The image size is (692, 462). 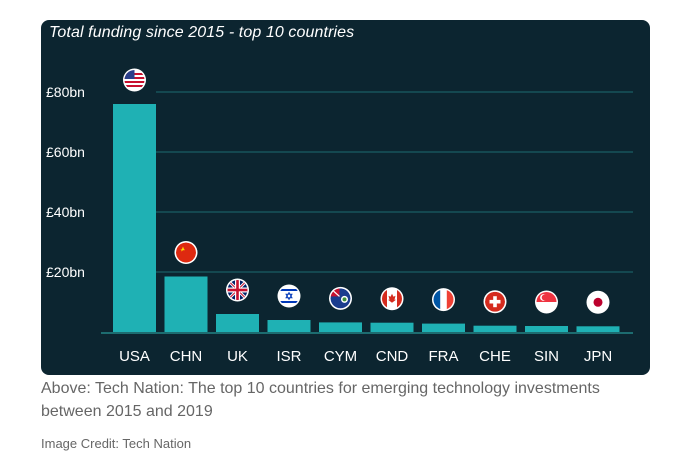 I want to click on y-tick-label: £20bn, so click(x=65, y=272).